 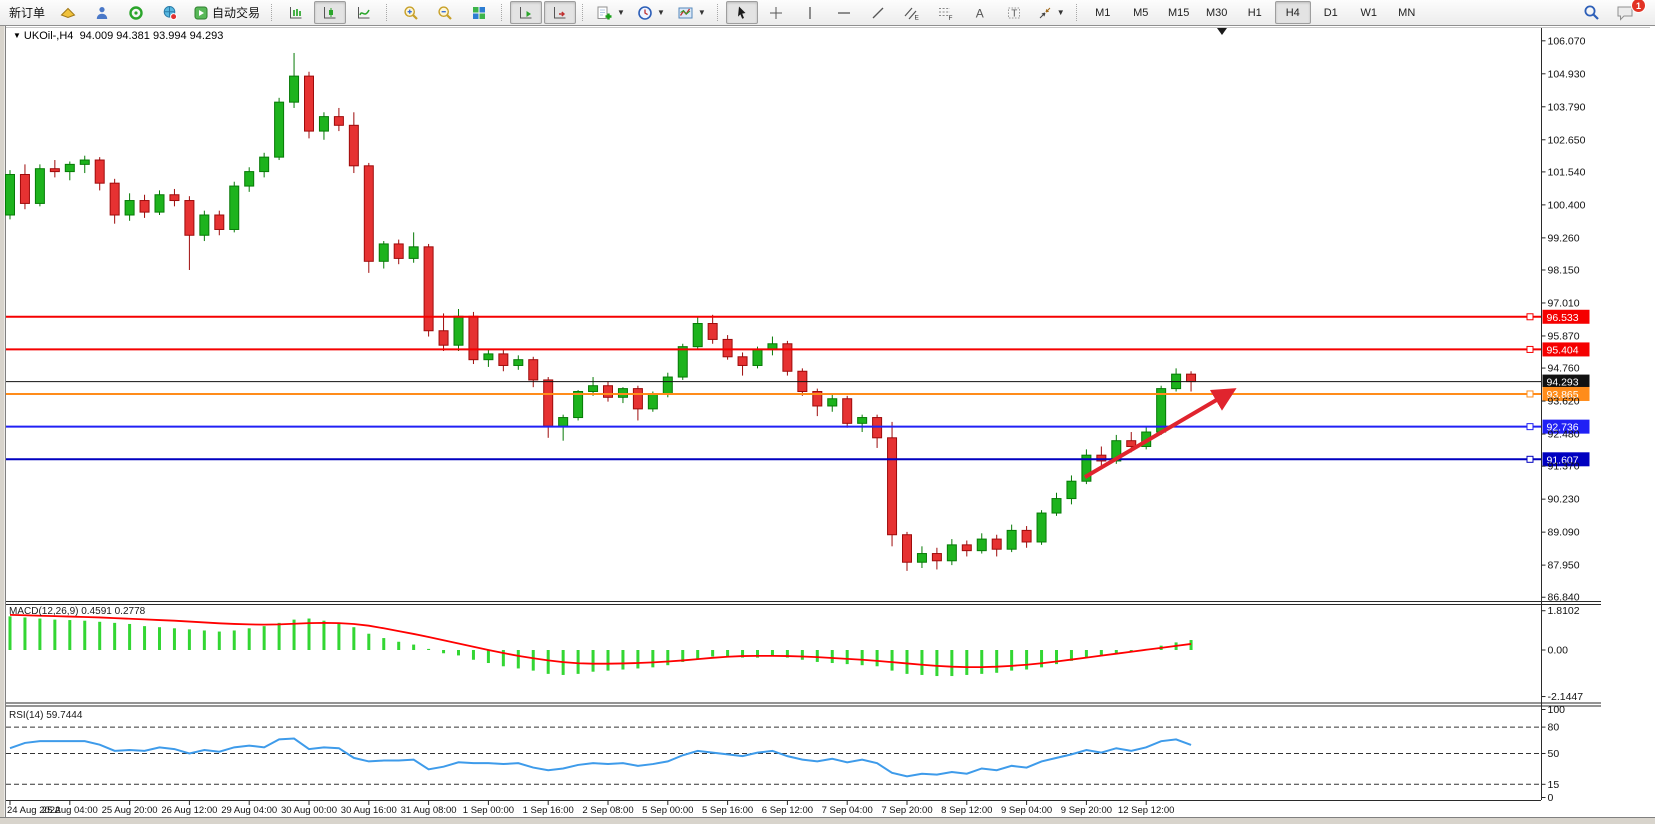 I want to click on period-M15: M15, so click(x=1179, y=12).